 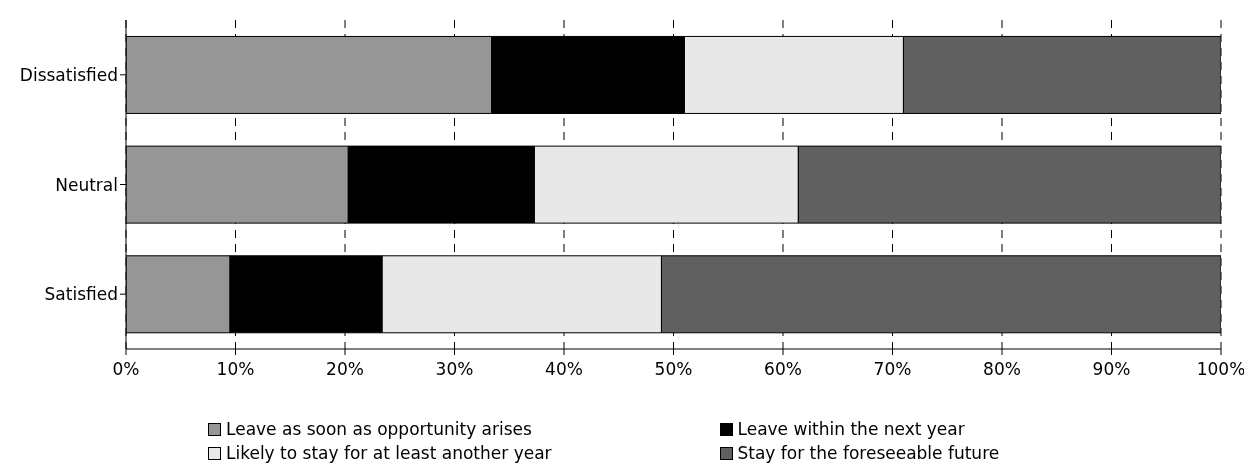 I want to click on x-tick-label: 70%, so click(x=892, y=369).